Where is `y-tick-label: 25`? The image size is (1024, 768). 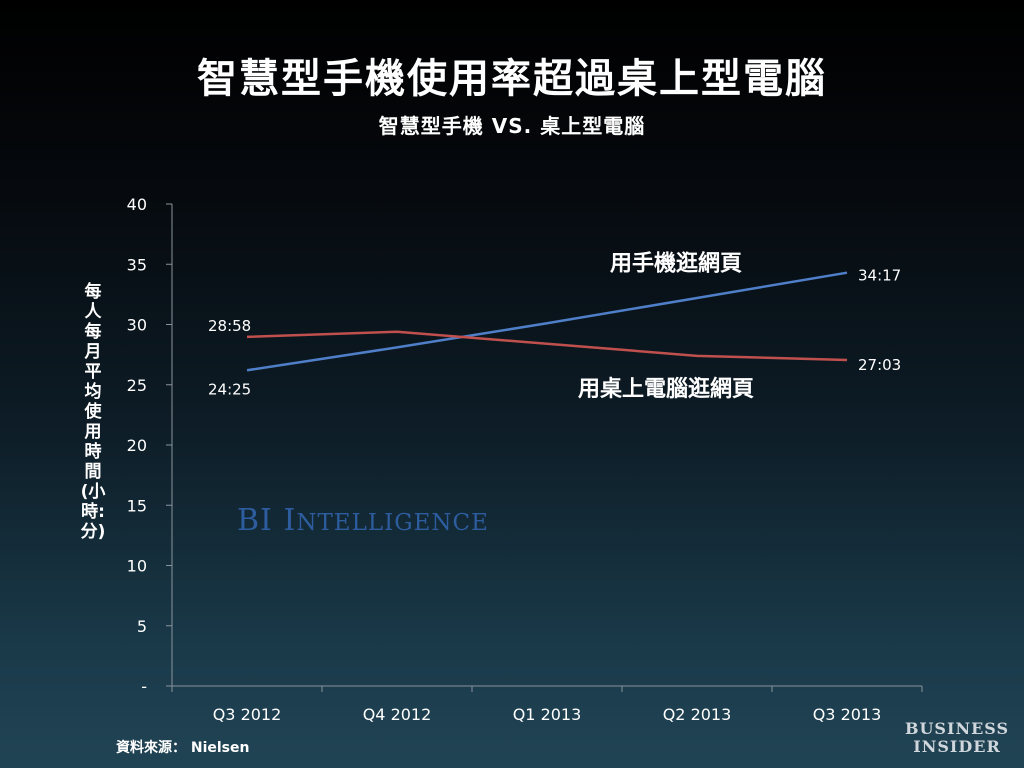
y-tick-label: 25 is located at coordinates (137, 385).